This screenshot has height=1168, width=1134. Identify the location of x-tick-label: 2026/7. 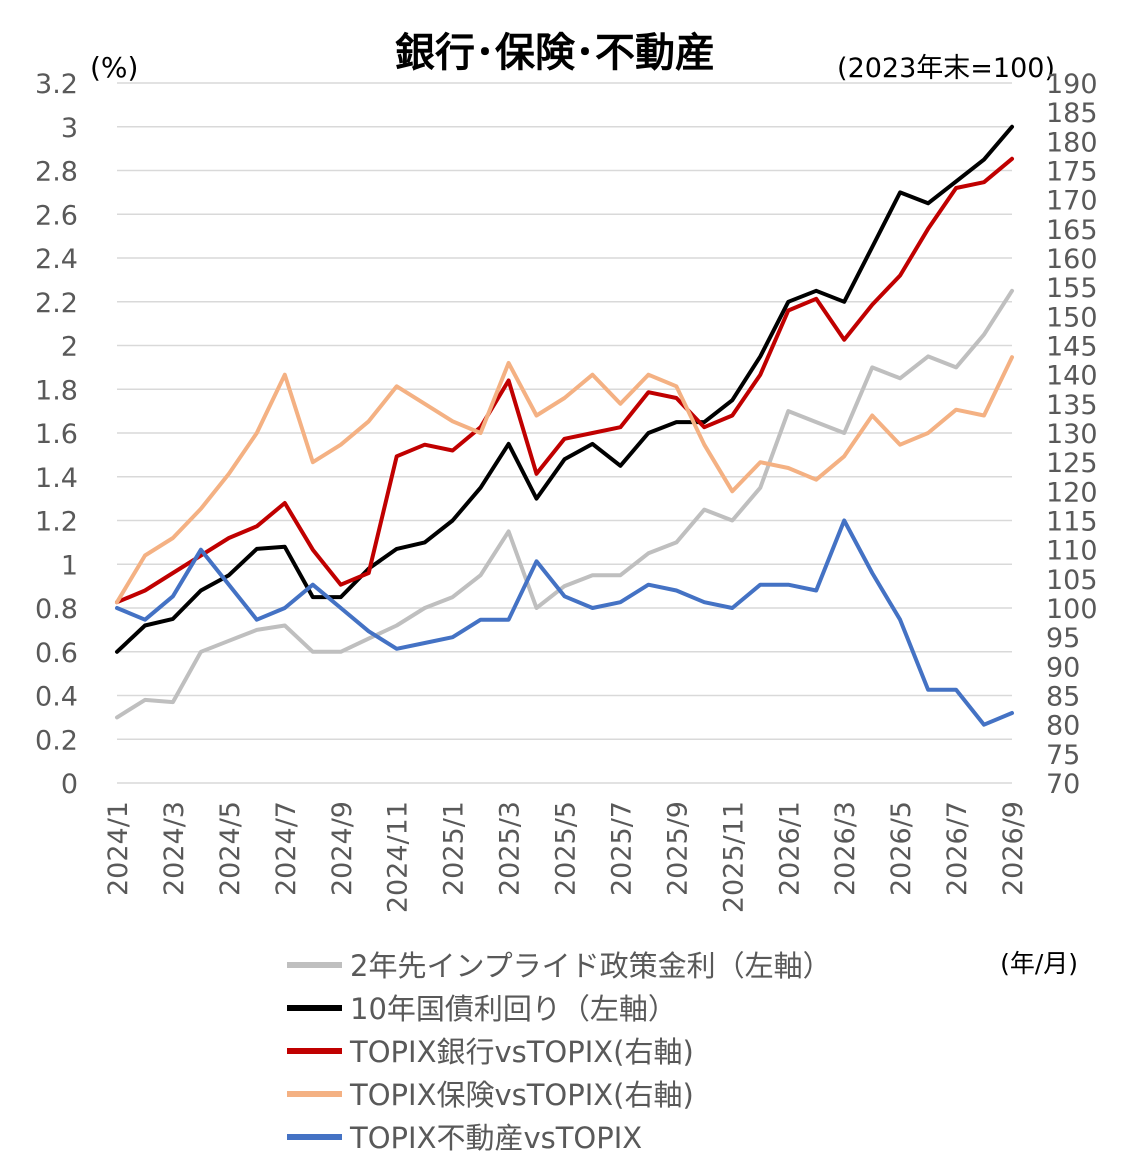
(957, 848).